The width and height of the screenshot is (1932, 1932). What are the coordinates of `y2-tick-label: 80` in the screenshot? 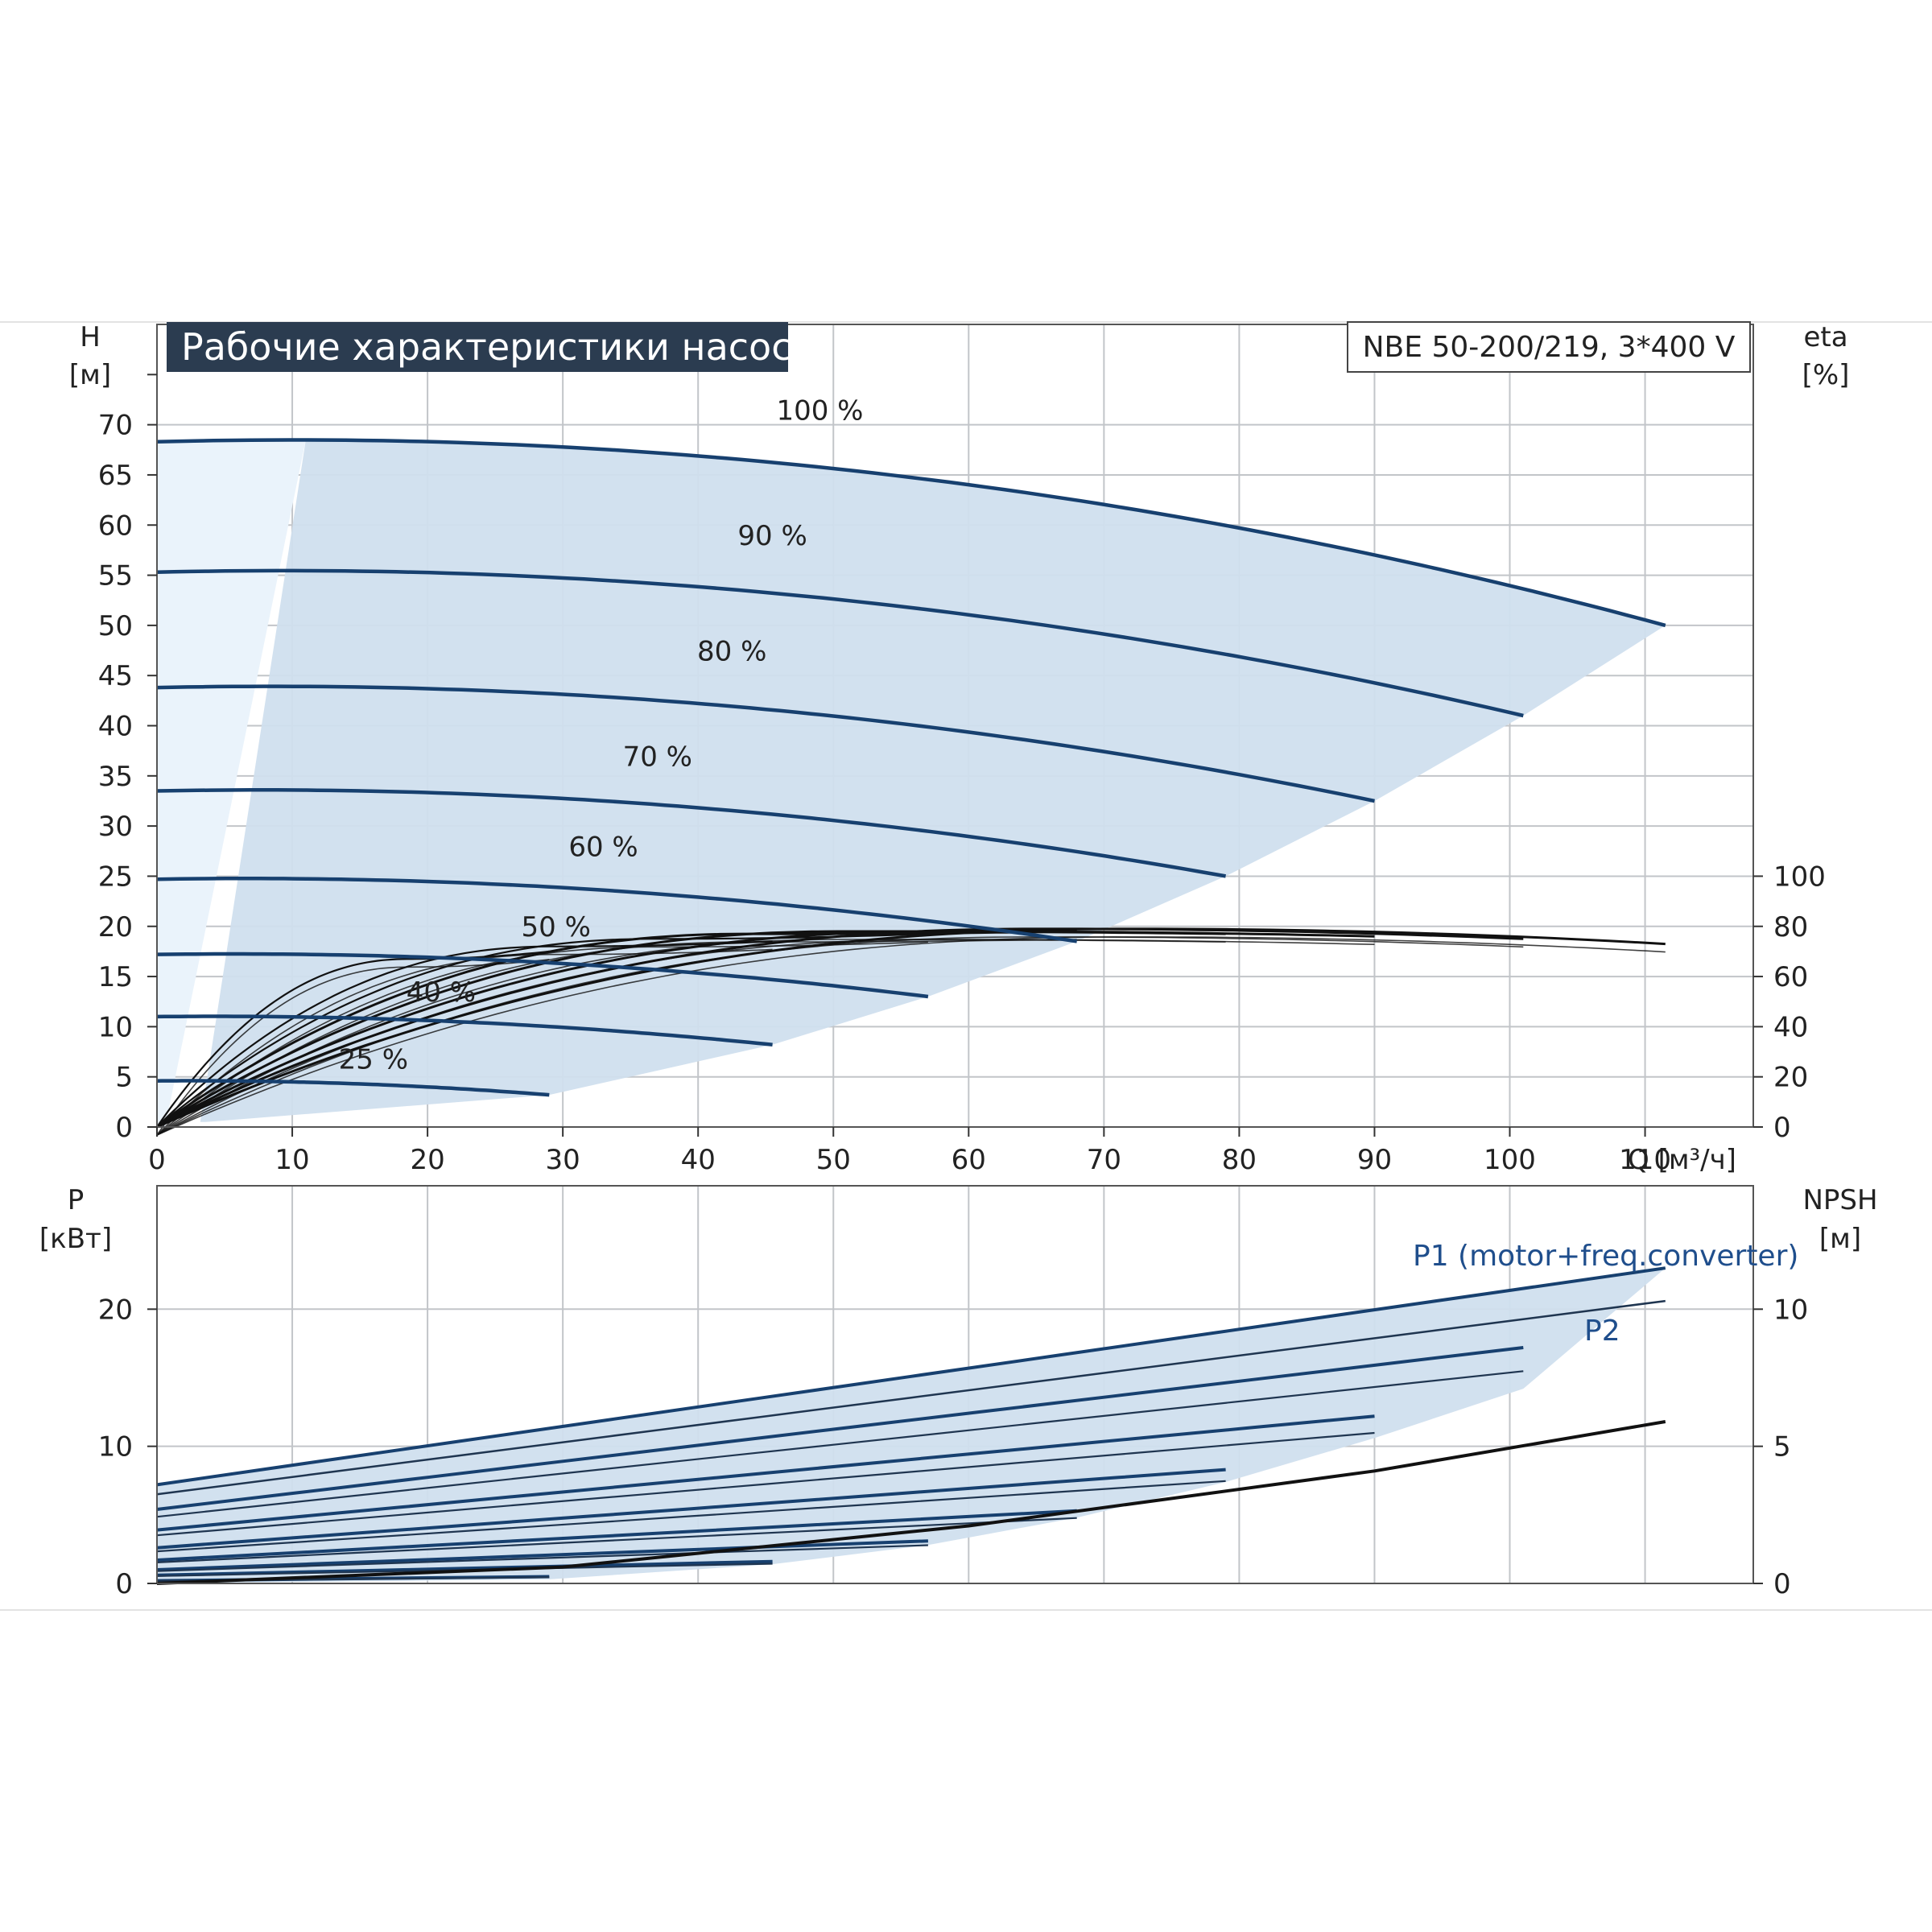 It's located at (1790, 927).